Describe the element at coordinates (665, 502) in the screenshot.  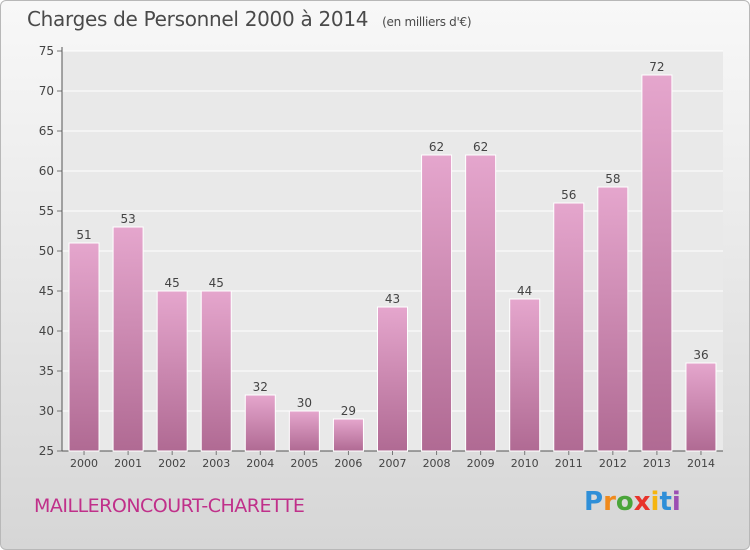
I see `logo-letter: t` at that location.